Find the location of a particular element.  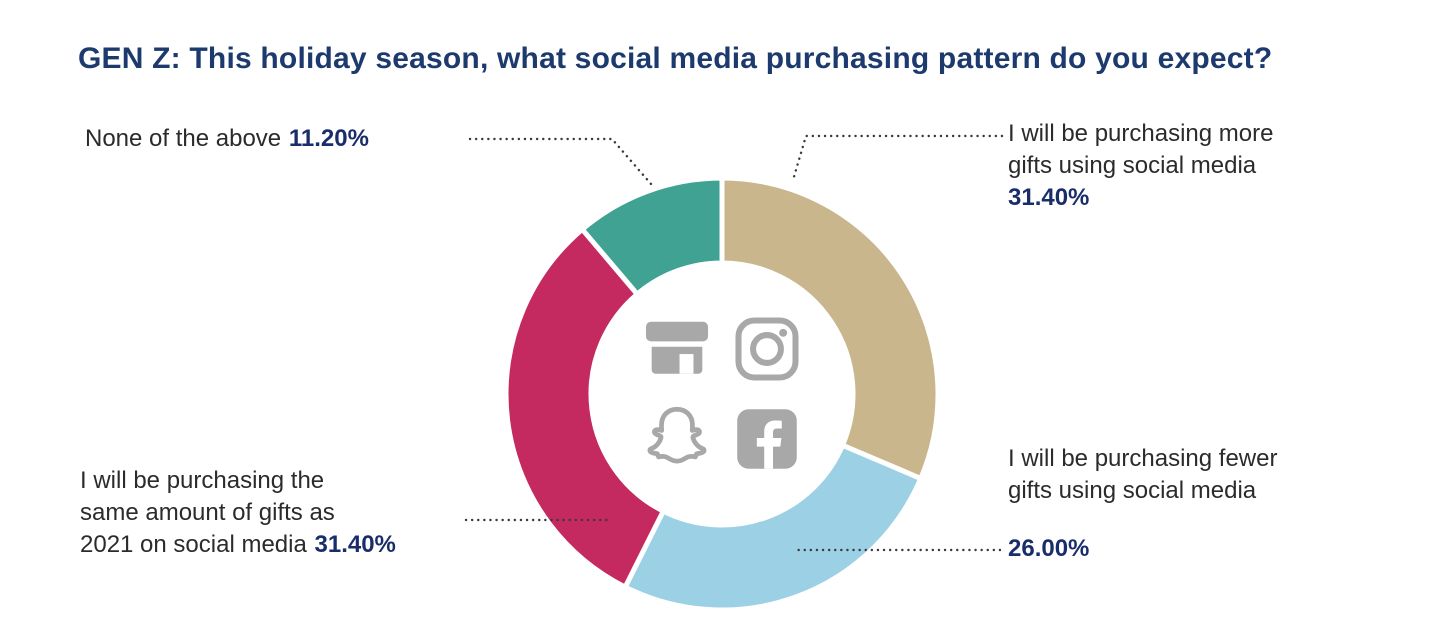

instagram-icon is located at coordinates (767, 349).